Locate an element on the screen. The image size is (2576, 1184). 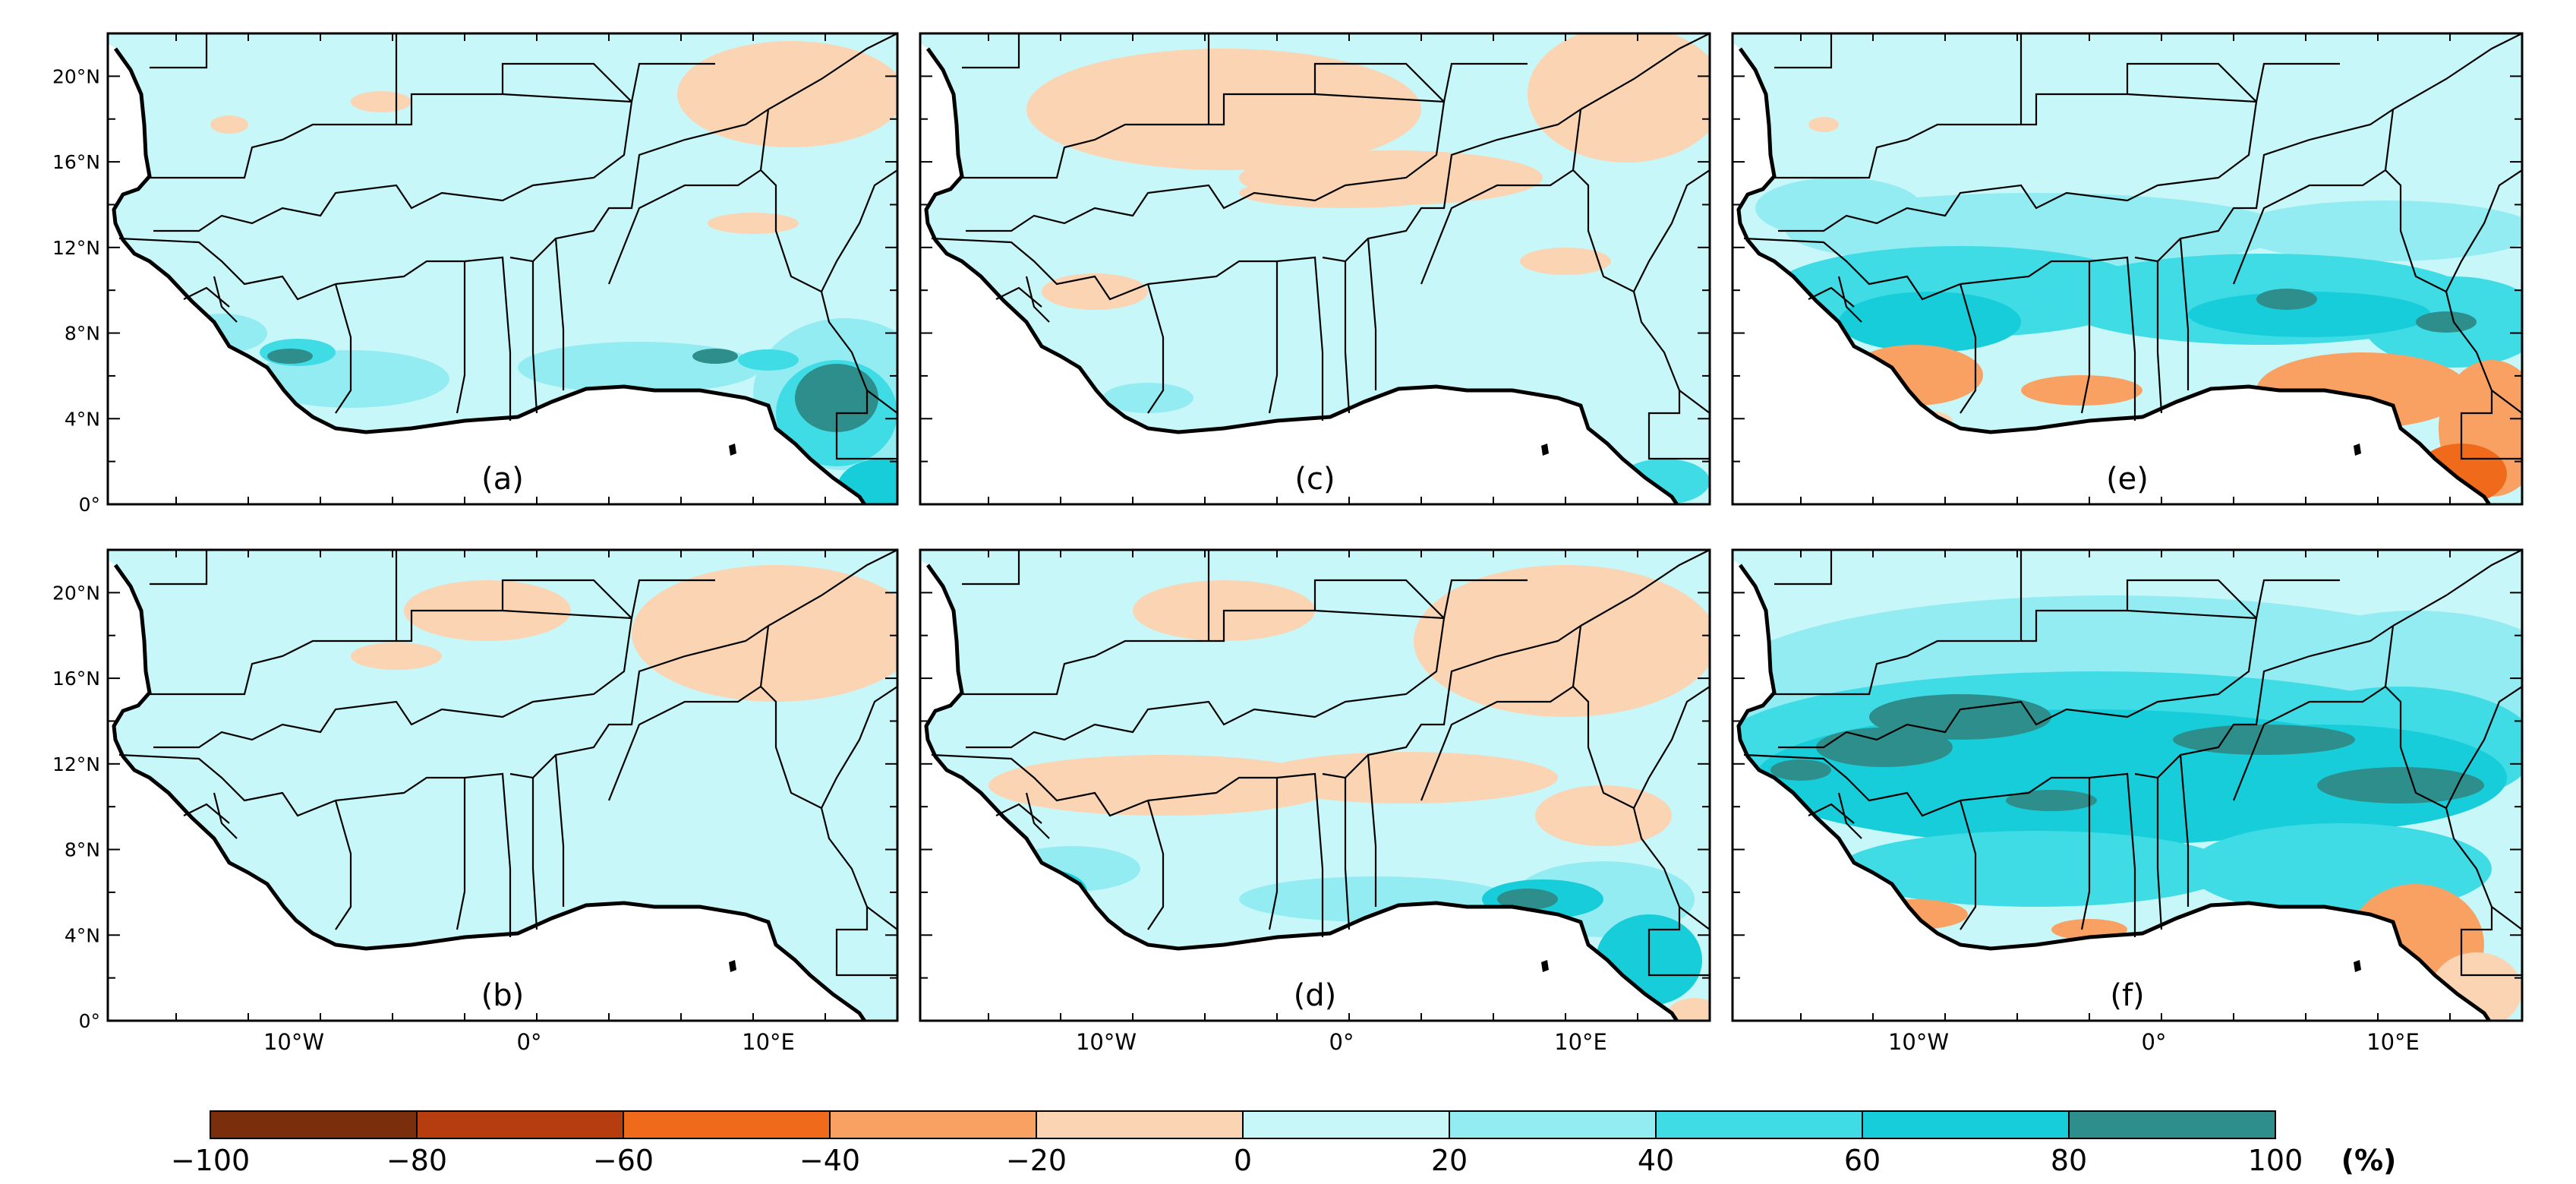
colorbar-tick-label: 40 is located at coordinates (1656, 1160).